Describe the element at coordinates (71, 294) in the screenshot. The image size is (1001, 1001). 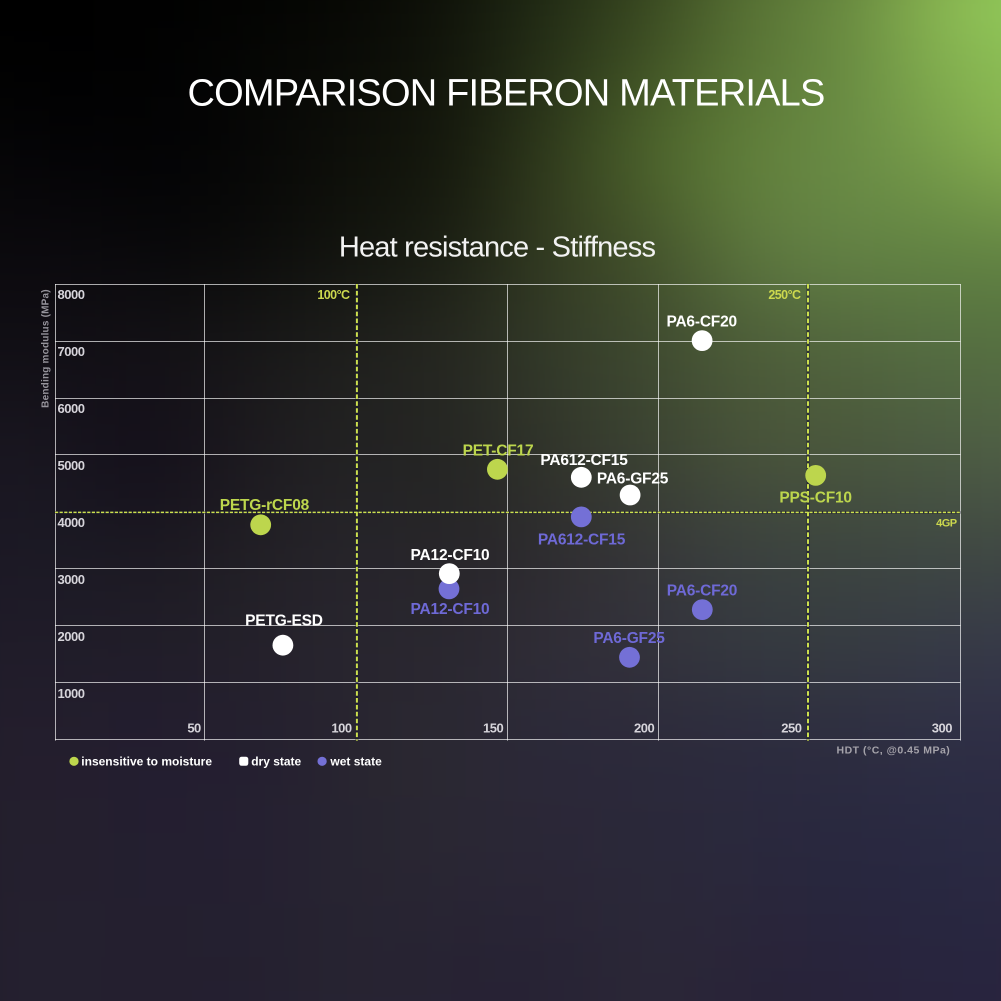
I see `svg-text: 8000` at that location.